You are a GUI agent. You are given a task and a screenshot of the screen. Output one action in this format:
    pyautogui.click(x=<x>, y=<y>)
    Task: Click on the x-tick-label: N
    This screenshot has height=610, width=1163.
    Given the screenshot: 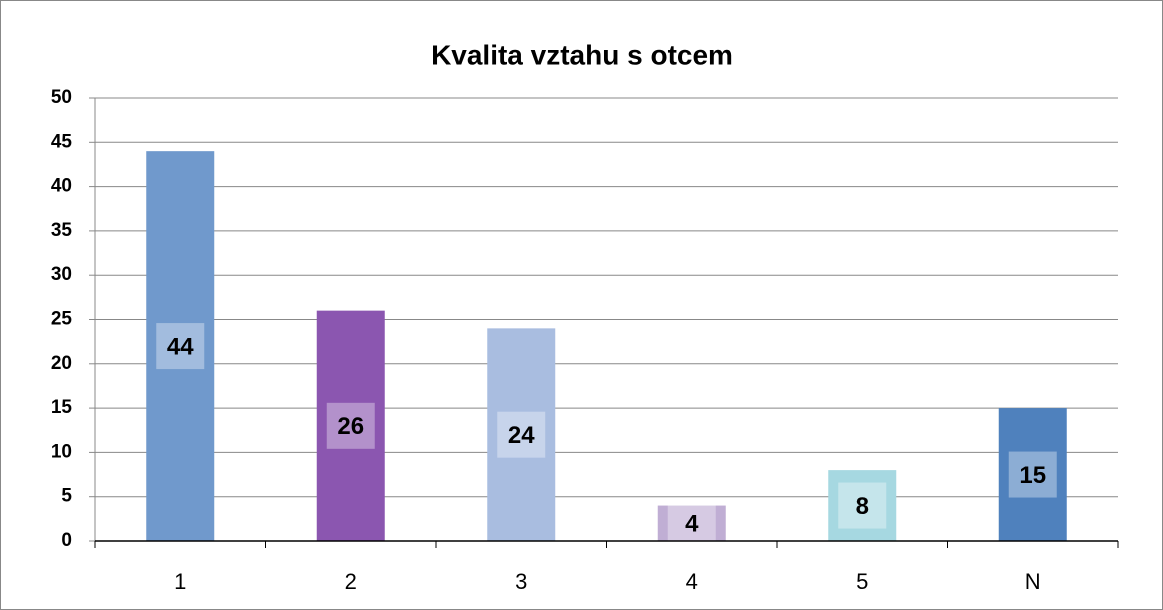 What is the action you would take?
    pyautogui.click(x=1033, y=581)
    